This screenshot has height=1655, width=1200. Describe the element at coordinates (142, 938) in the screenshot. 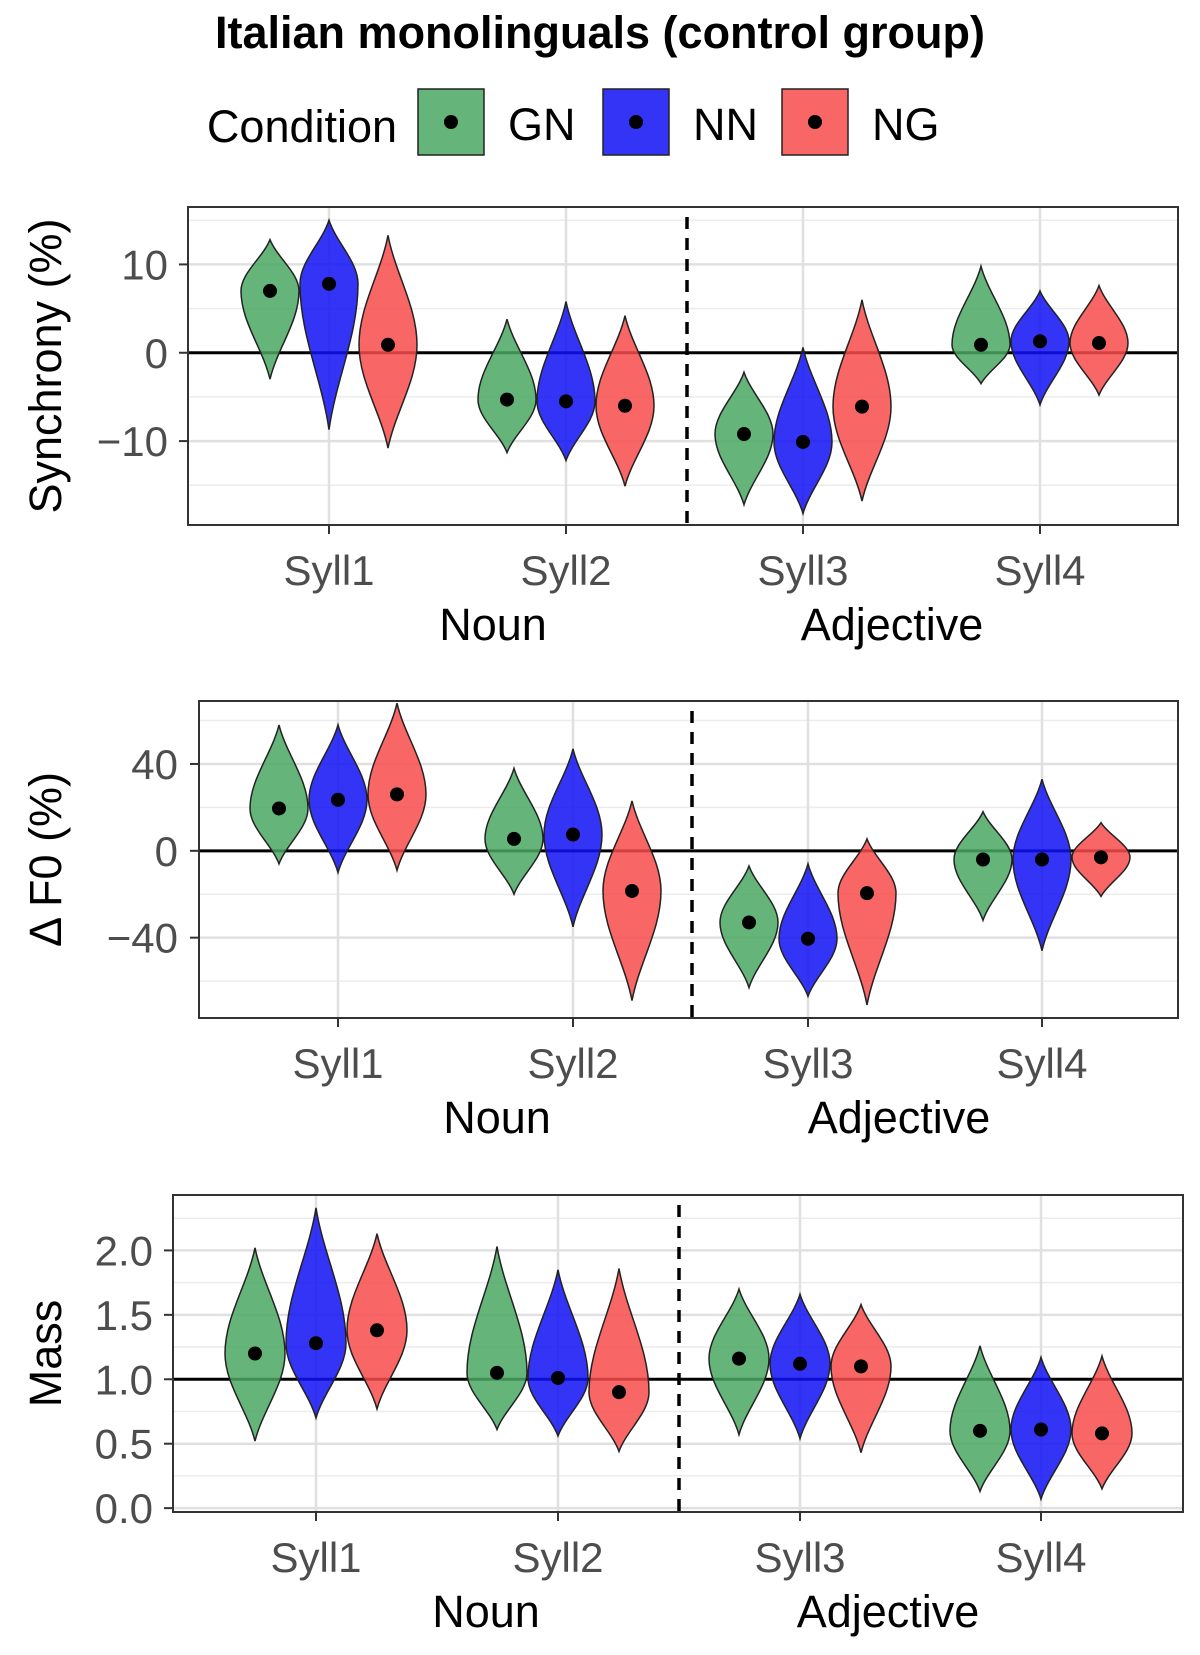

I see `y-tick-label: −40` at that location.